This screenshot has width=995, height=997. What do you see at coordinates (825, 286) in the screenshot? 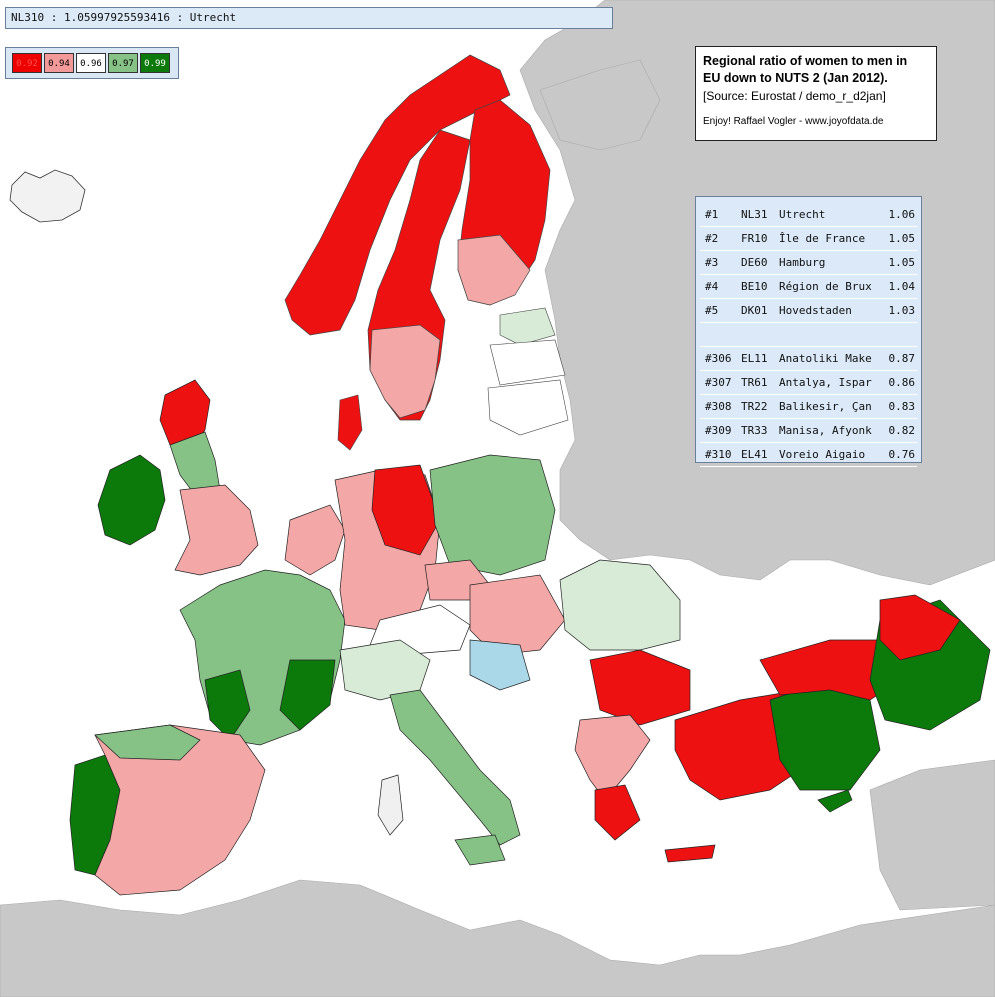
I see `region-name: Région de Brux` at bounding box center [825, 286].